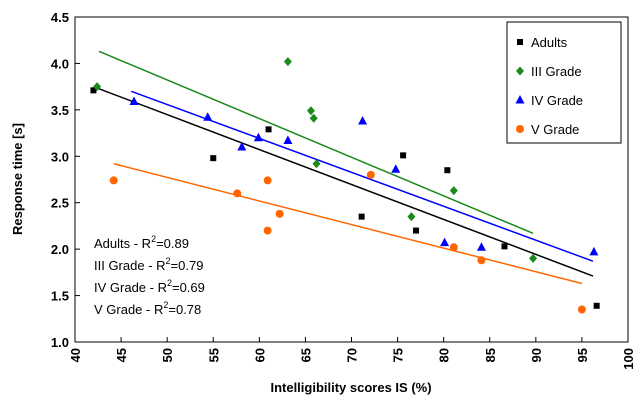 This screenshot has width=634, height=400. What do you see at coordinates (213, 355) in the screenshot?
I see `x-tick-label: 55` at bounding box center [213, 355].